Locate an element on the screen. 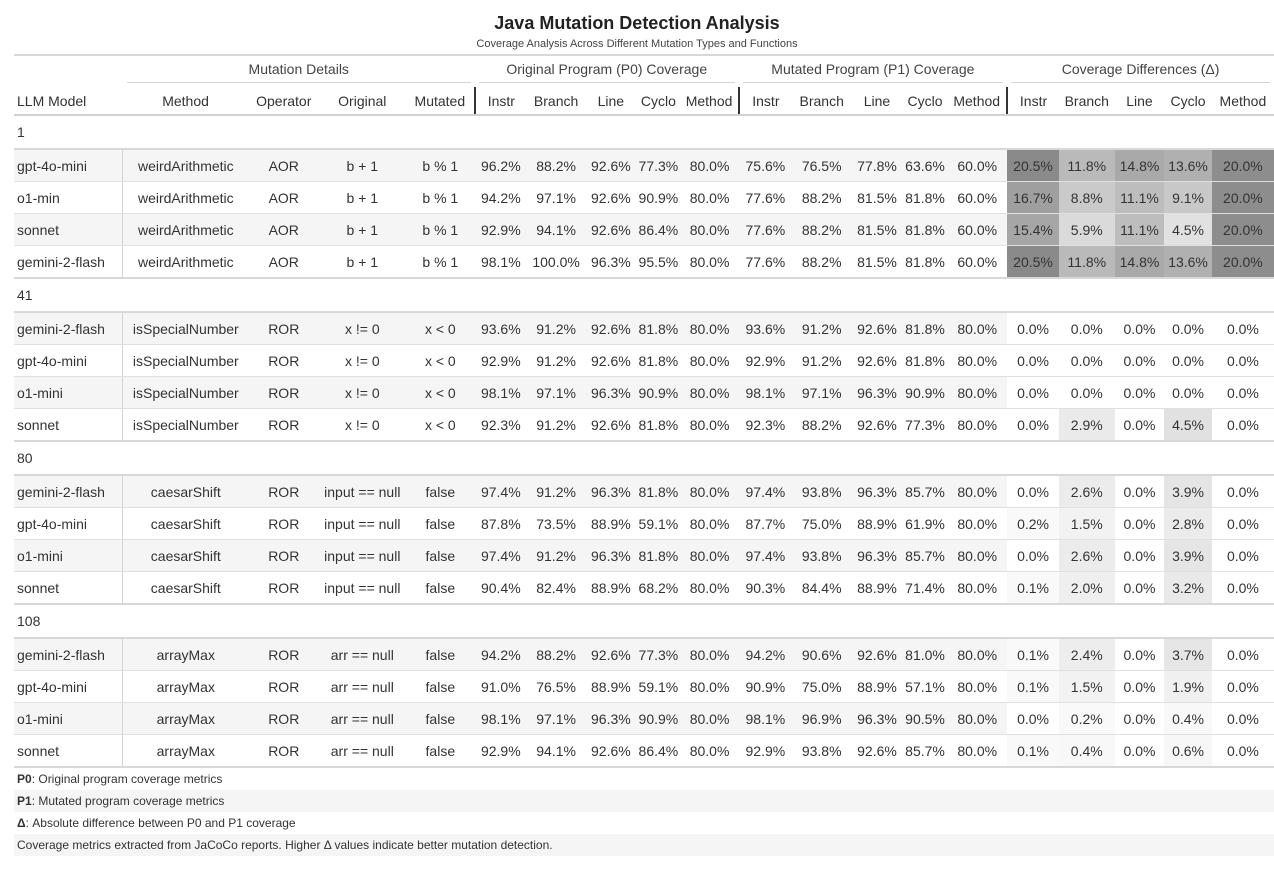 This screenshot has width=1274, height=872. col-method: Method is located at coordinates (185, 101).